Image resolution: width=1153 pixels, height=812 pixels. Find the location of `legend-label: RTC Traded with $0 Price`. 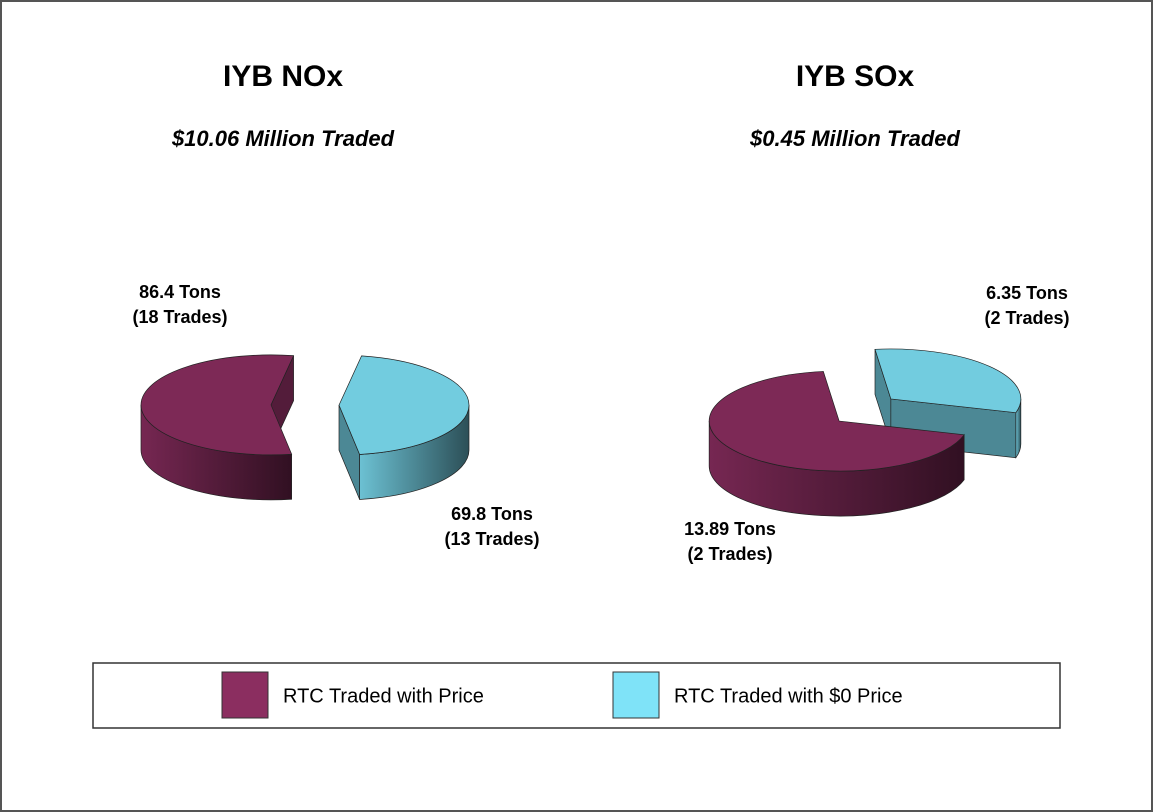

legend-label: RTC Traded with $0 Price is located at coordinates (788, 696).